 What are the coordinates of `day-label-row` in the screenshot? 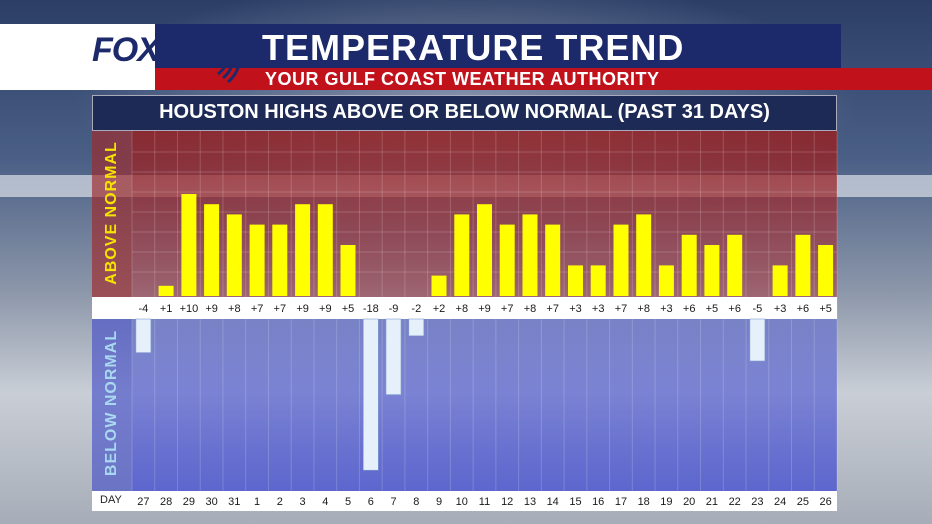 It's located at (464, 501).